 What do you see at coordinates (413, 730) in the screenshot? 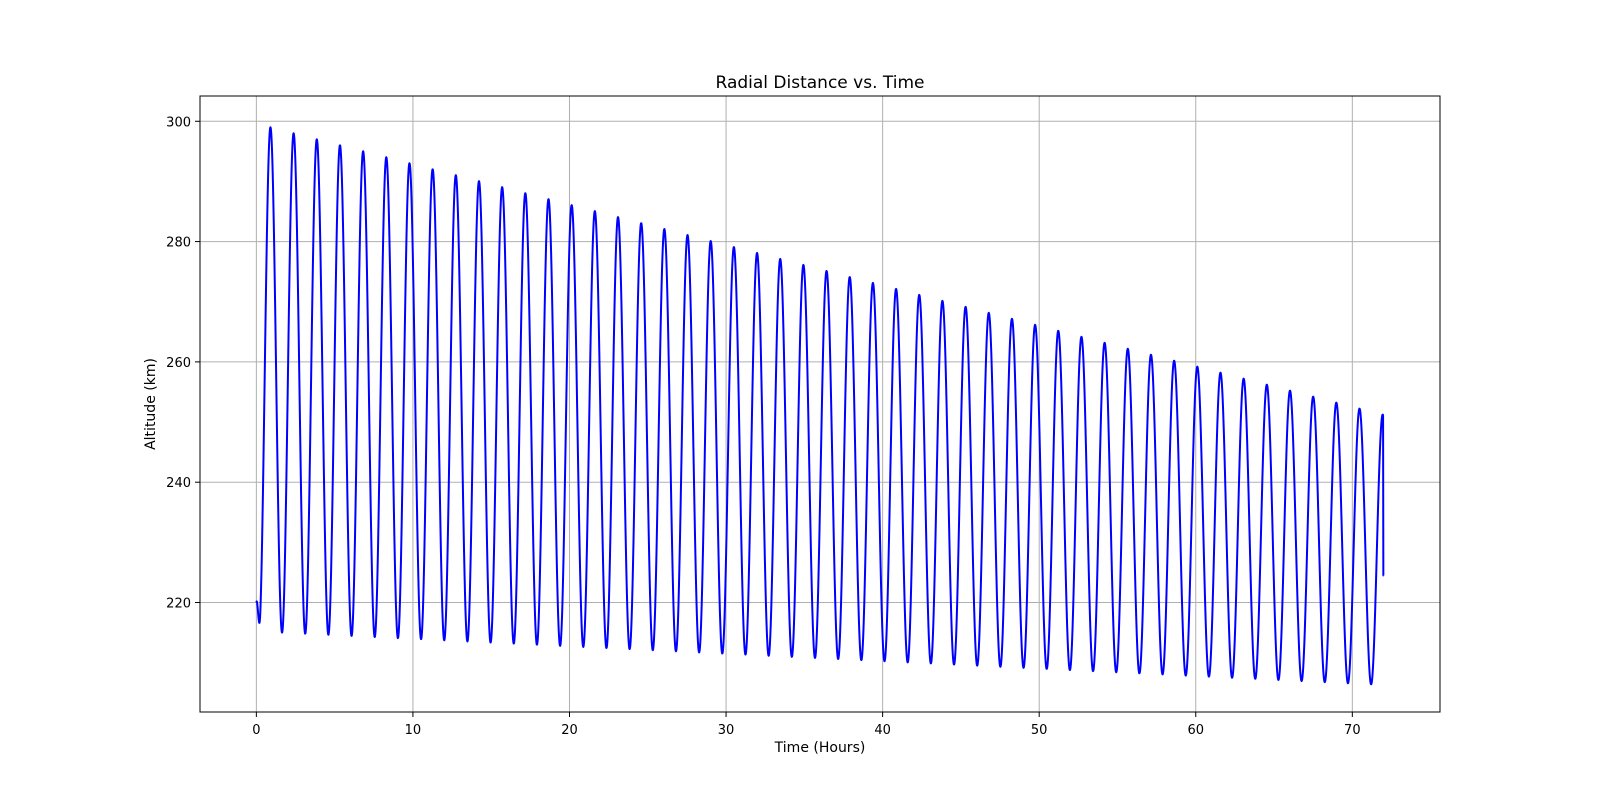
I see `x-tick-label: 10` at bounding box center [413, 730].